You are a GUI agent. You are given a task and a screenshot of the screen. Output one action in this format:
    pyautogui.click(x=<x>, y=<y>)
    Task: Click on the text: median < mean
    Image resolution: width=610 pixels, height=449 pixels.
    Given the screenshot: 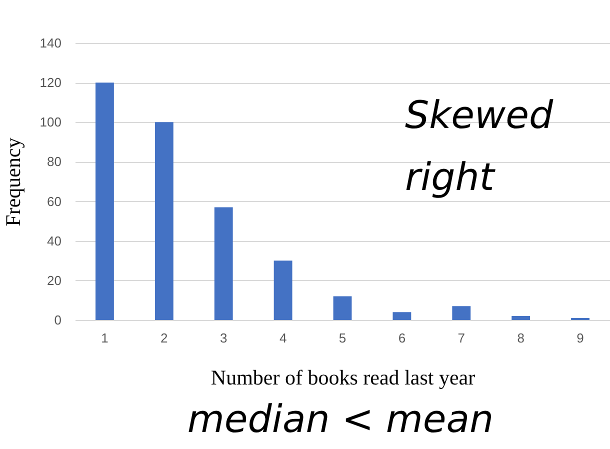 What is the action you would take?
    pyautogui.click(x=340, y=419)
    